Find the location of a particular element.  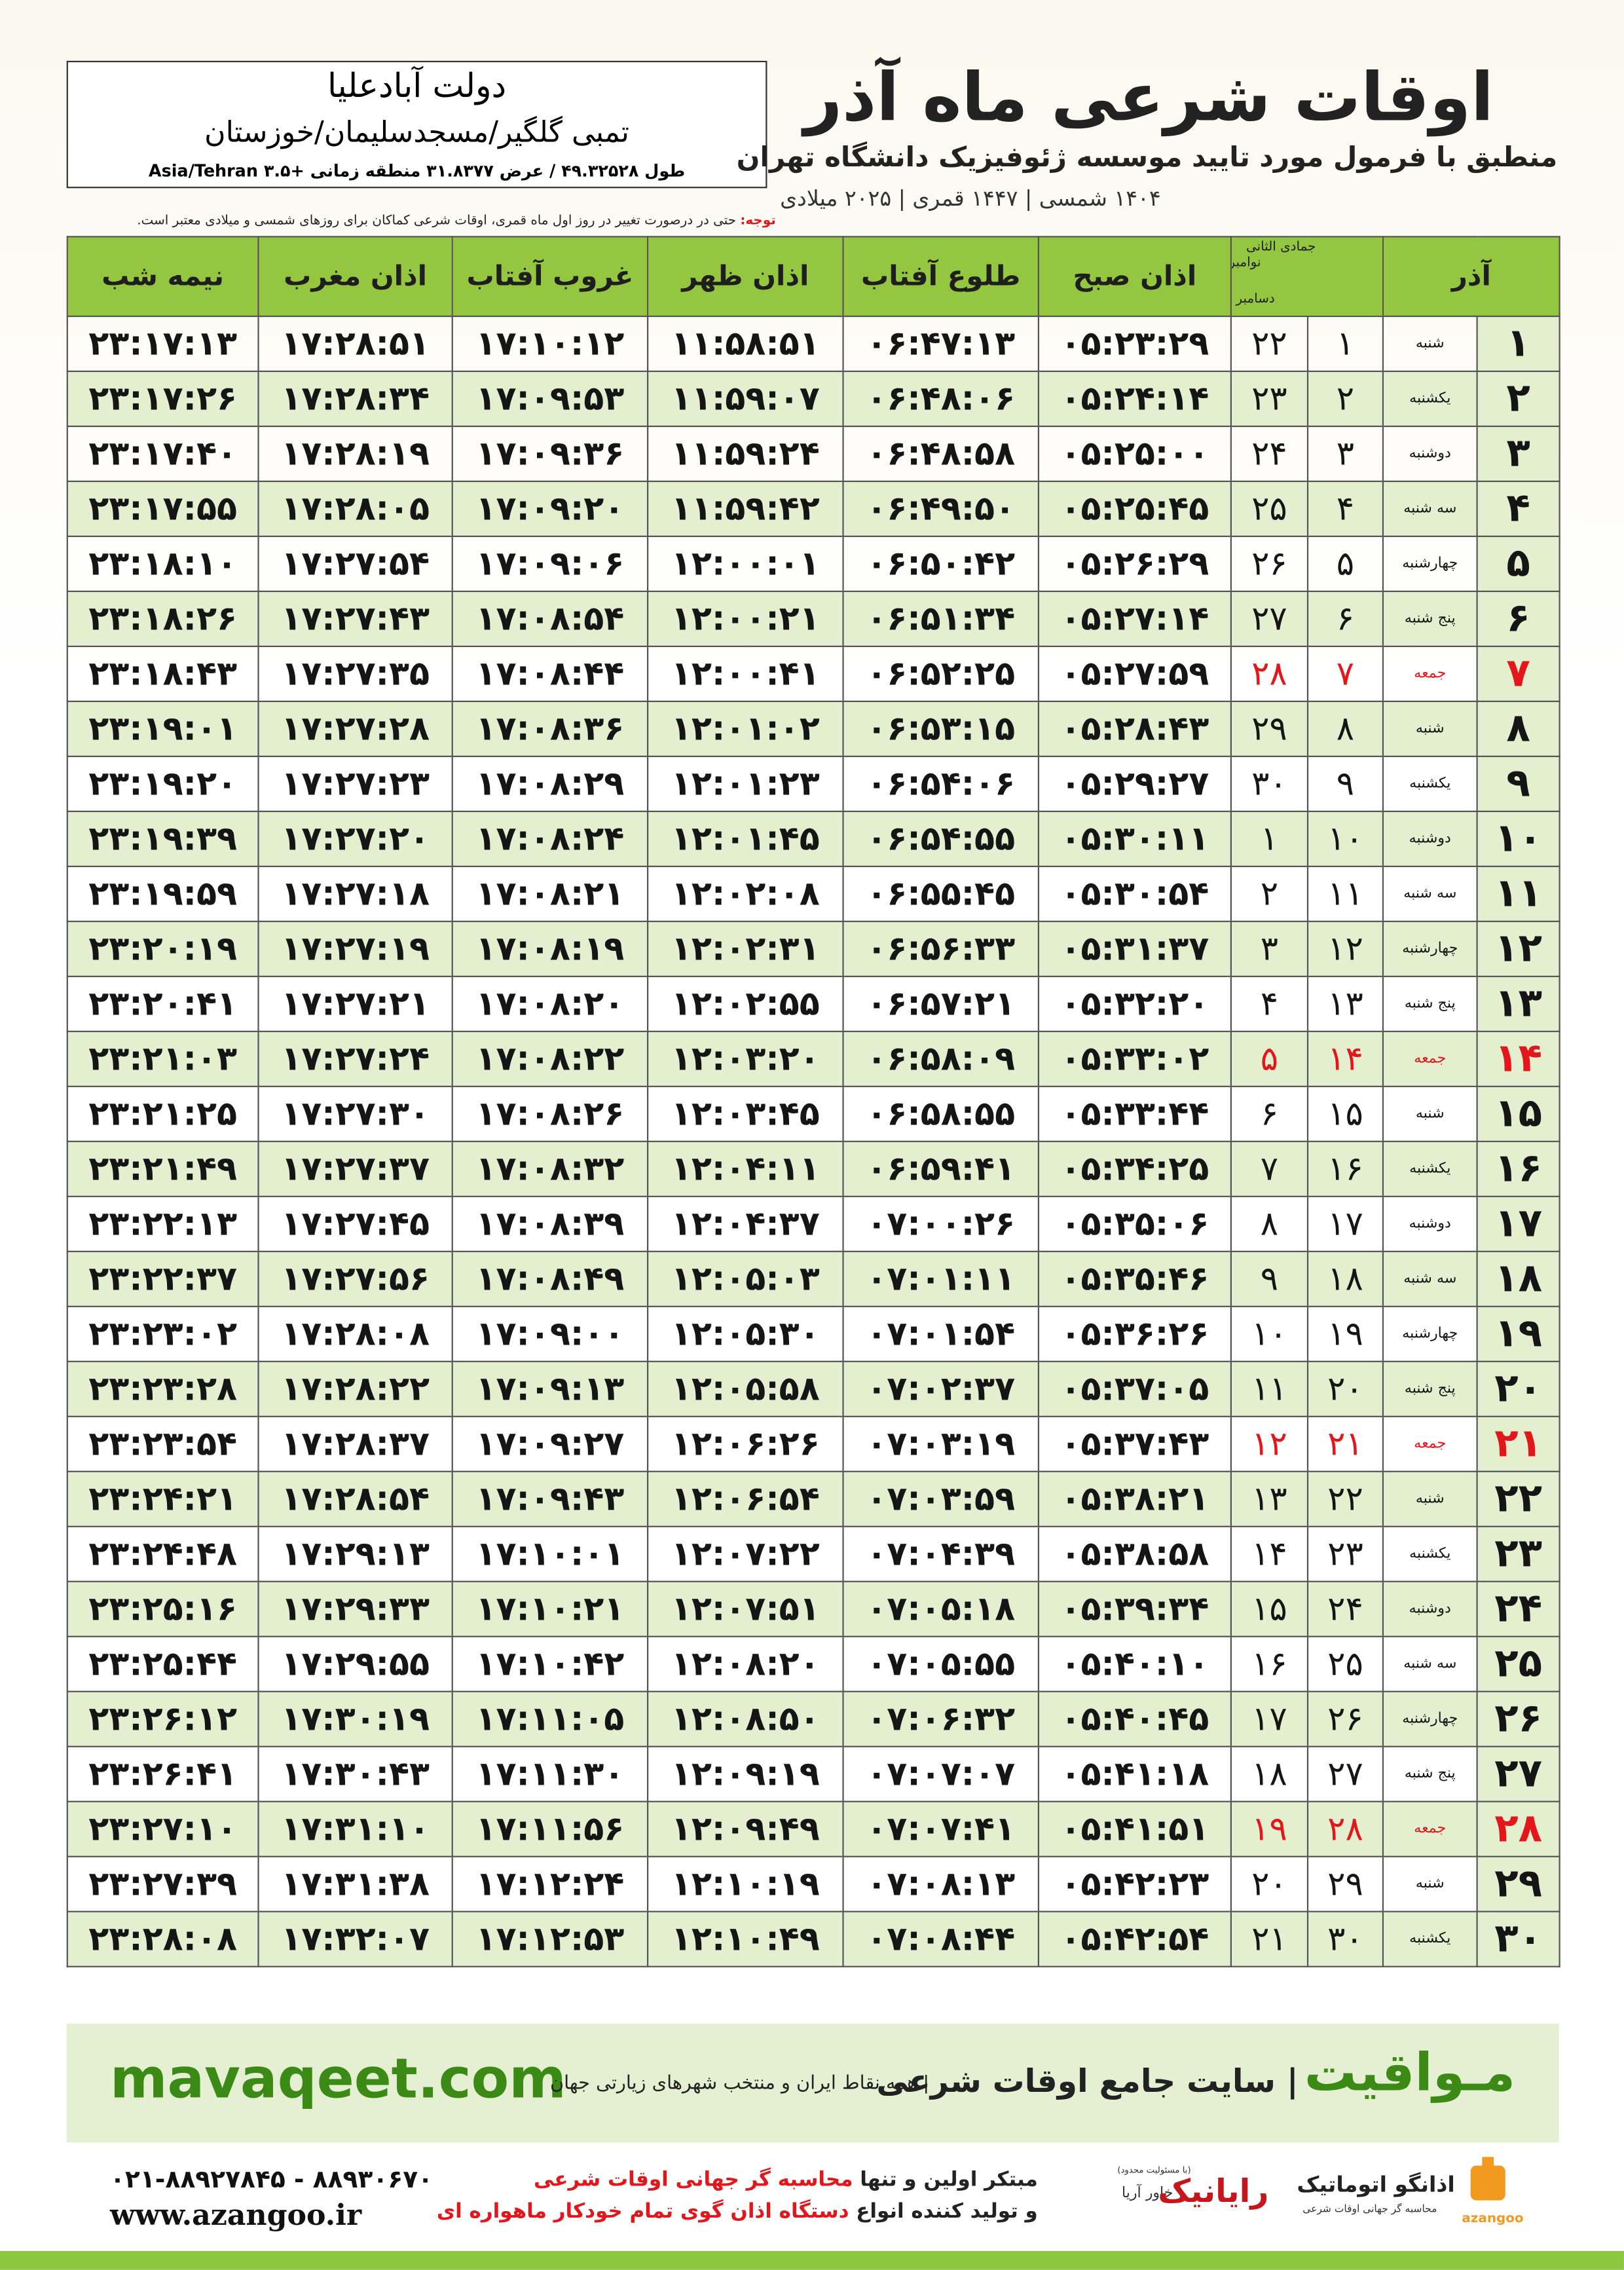

table-cell: ۱۷:۰۸:۳۶ is located at coordinates (550, 728).